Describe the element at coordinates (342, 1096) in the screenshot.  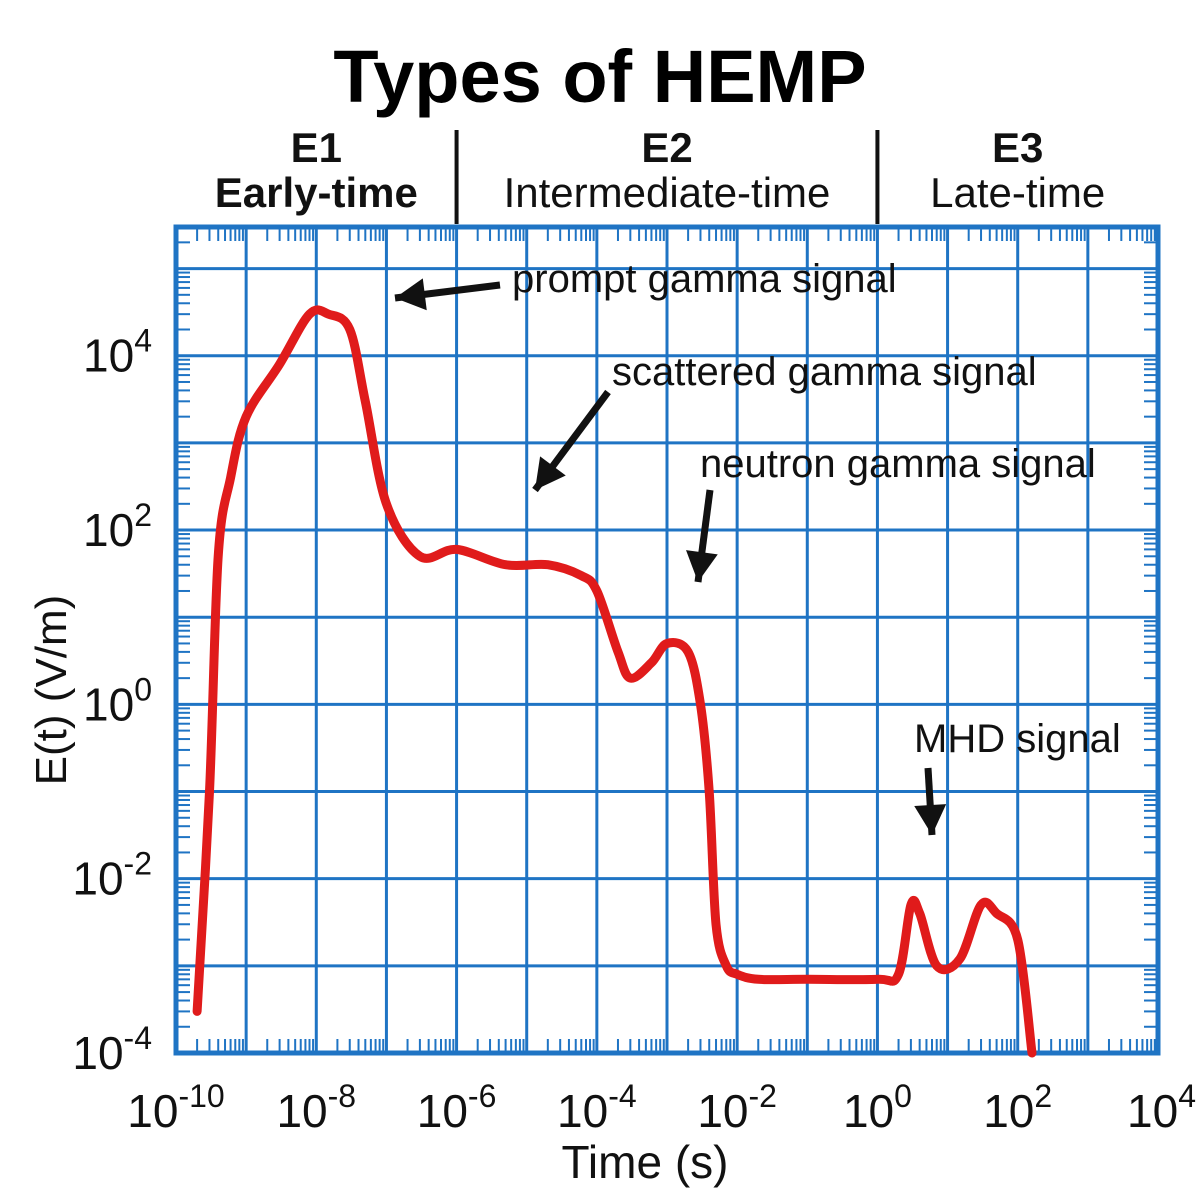
I see `tick-exponent: -8` at that location.